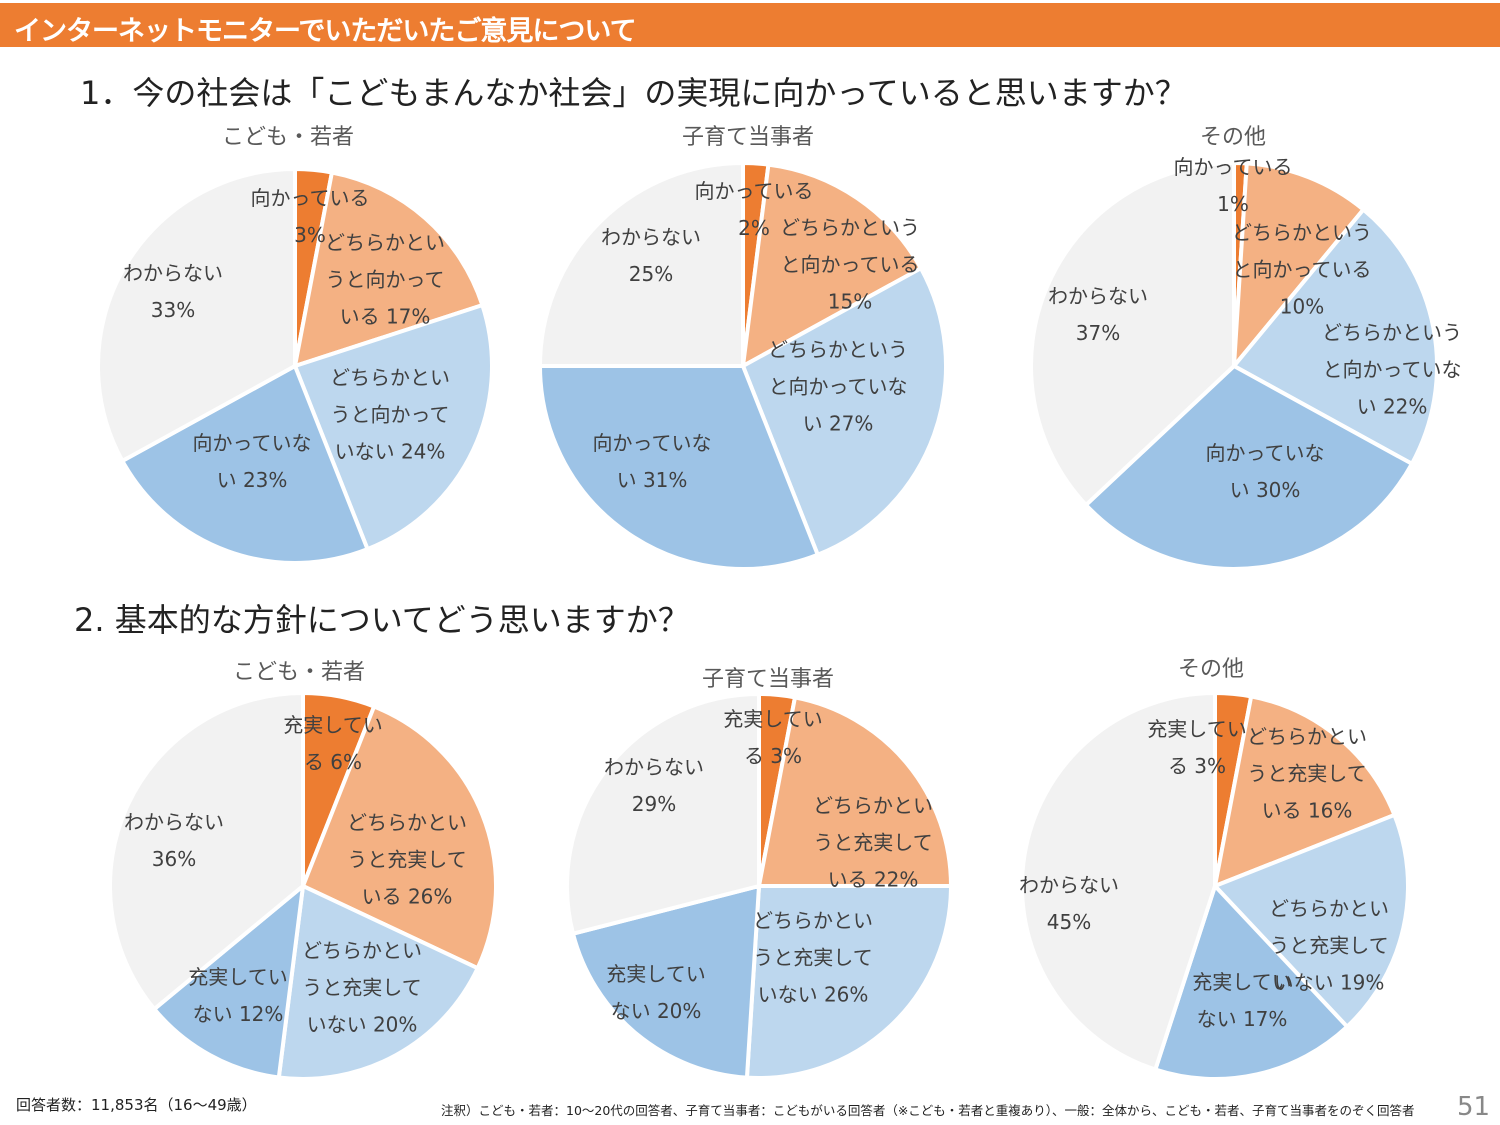 Image resolution: width=1500 pixels, height=1125 pixels. I want to click on data-label: どちらかというと向かっている 15%, so click(850, 264).